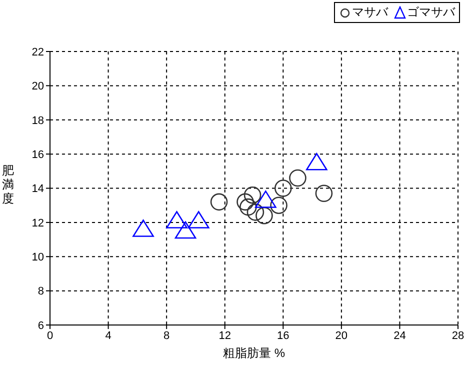 This screenshot has width=466, height=370. Describe the element at coordinates (38, 52) in the screenshot. I see `y-tick-label: 22` at that location.